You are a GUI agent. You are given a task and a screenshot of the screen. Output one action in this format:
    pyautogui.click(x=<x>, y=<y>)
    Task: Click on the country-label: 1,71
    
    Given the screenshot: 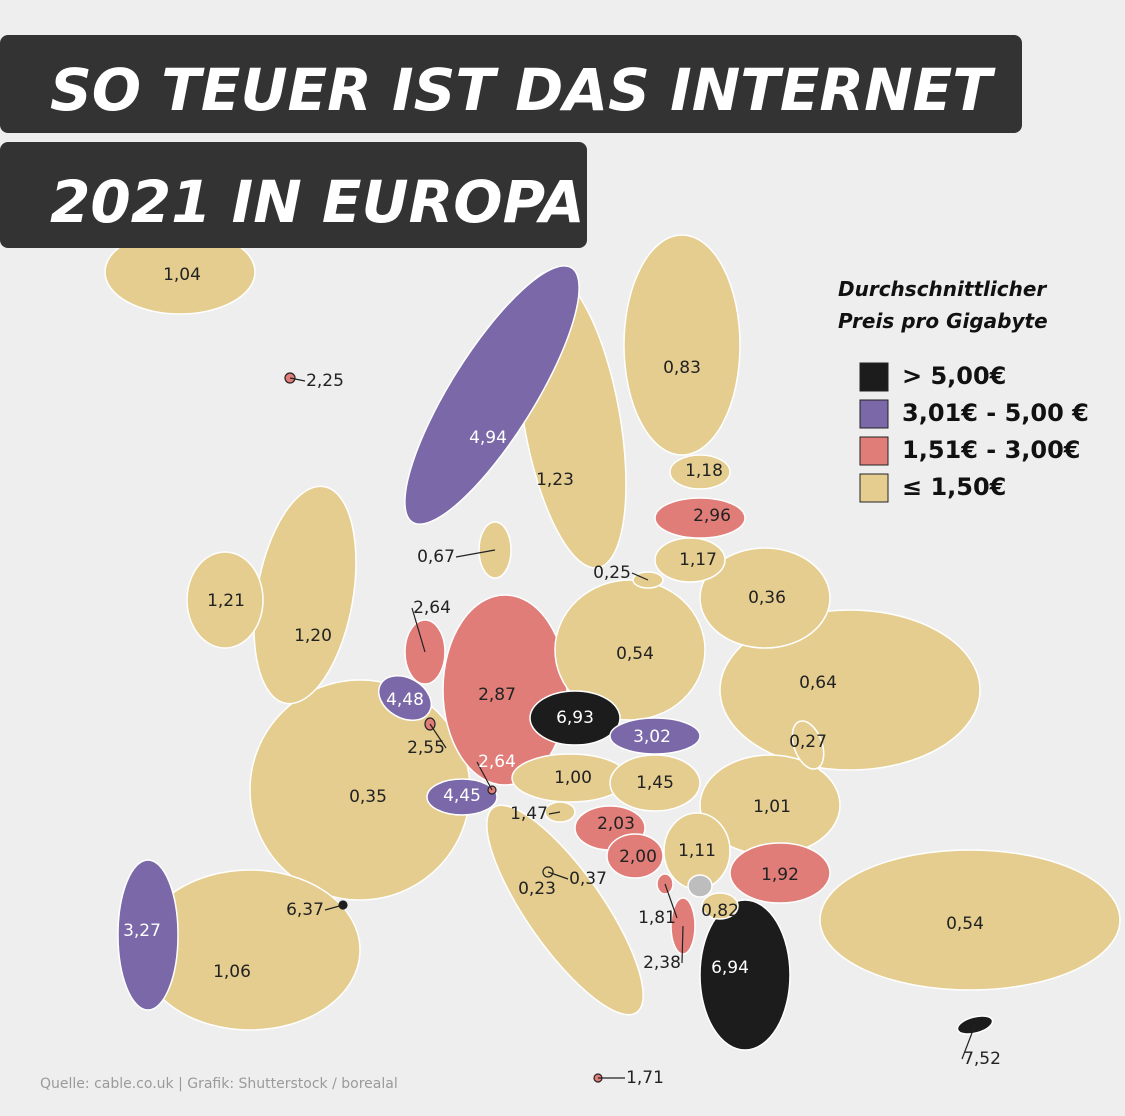 What is the action you would take?
    pyautogui.click(x=645, y=1078)
    